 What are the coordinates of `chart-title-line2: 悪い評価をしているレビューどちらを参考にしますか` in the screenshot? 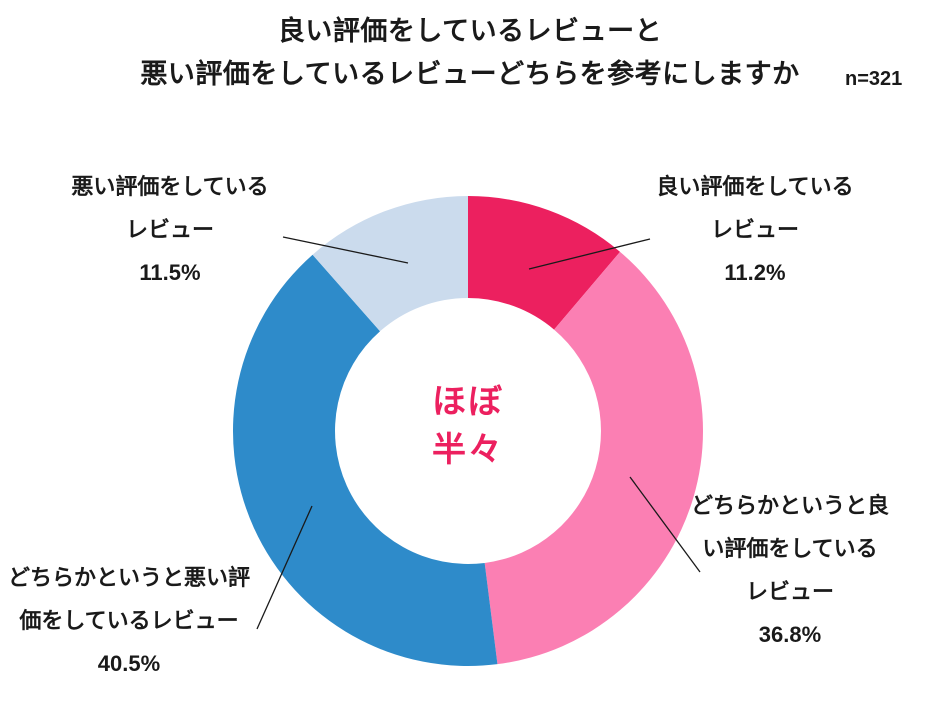 It's located at (470, 74).